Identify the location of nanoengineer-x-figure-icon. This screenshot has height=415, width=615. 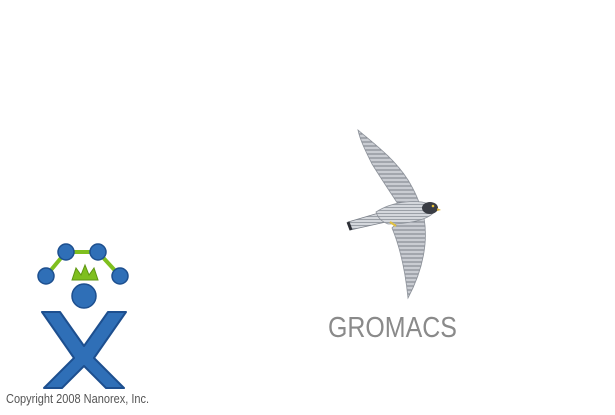
(85, 314).